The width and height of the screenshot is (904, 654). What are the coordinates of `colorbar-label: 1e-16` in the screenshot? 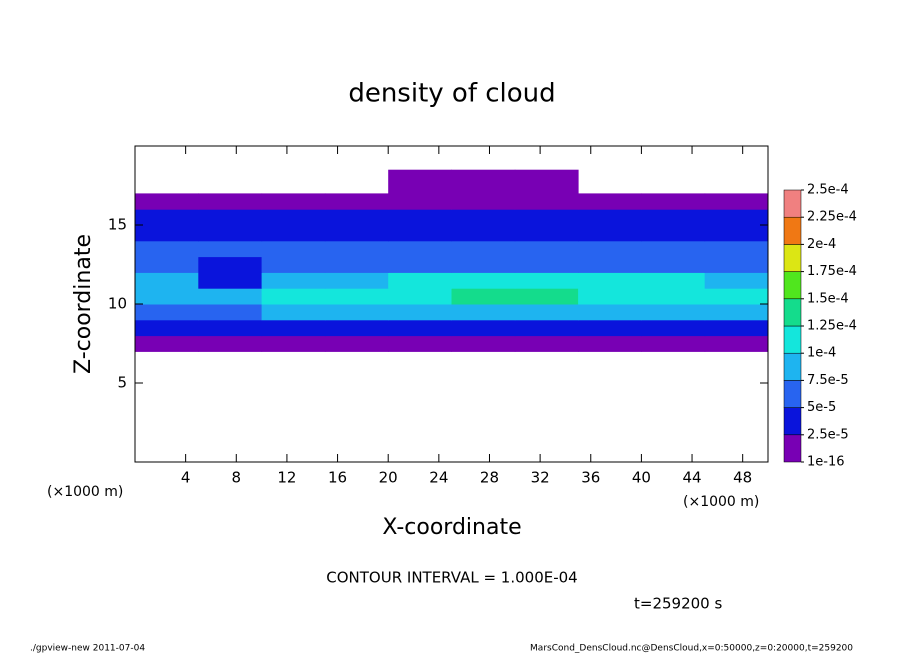 It's located at (826, 462).